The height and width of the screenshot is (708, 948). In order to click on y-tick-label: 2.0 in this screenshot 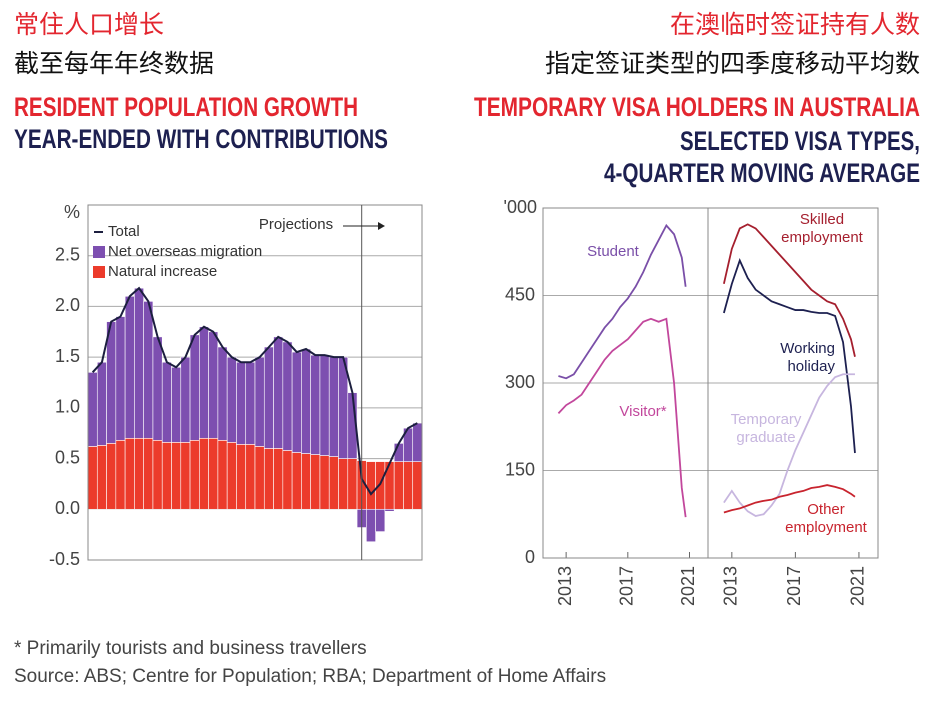, I will do `click(67, 305)`.